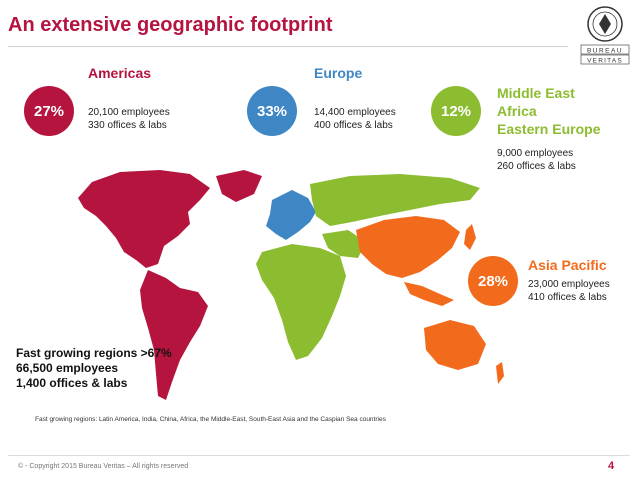  I want to click on map-se-asia, so click(429, 294).